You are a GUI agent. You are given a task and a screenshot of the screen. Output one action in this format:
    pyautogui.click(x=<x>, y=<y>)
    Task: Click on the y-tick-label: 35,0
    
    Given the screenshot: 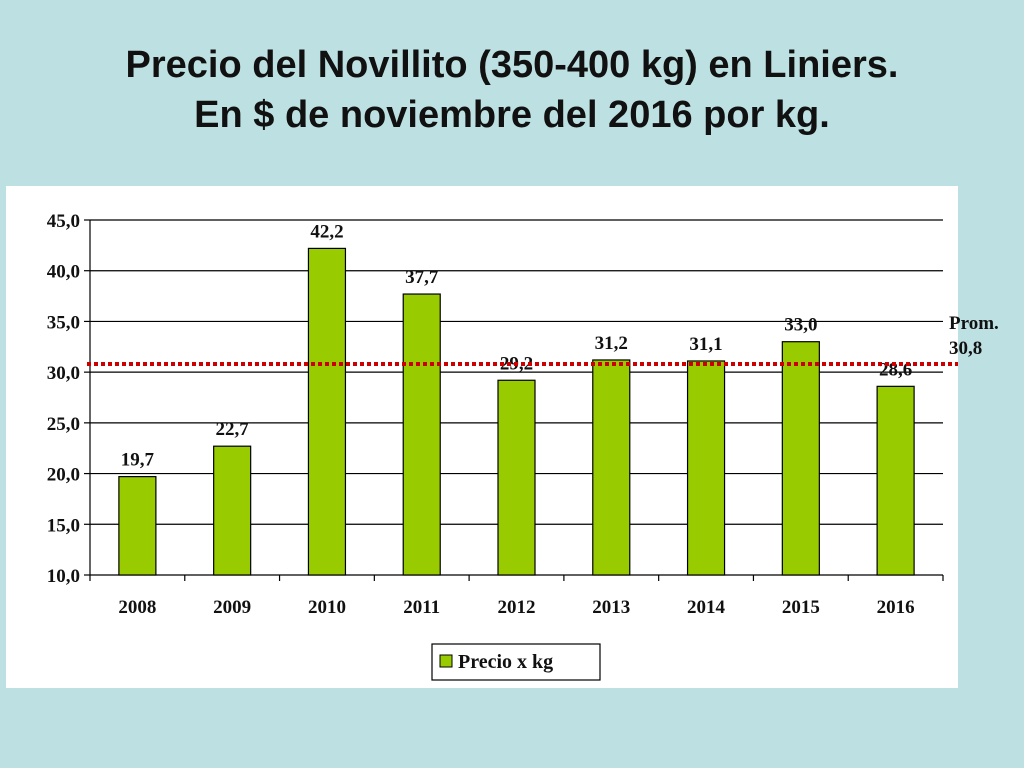 What is the action you would take?
    pyautogui.click(x=63, y=322)
    